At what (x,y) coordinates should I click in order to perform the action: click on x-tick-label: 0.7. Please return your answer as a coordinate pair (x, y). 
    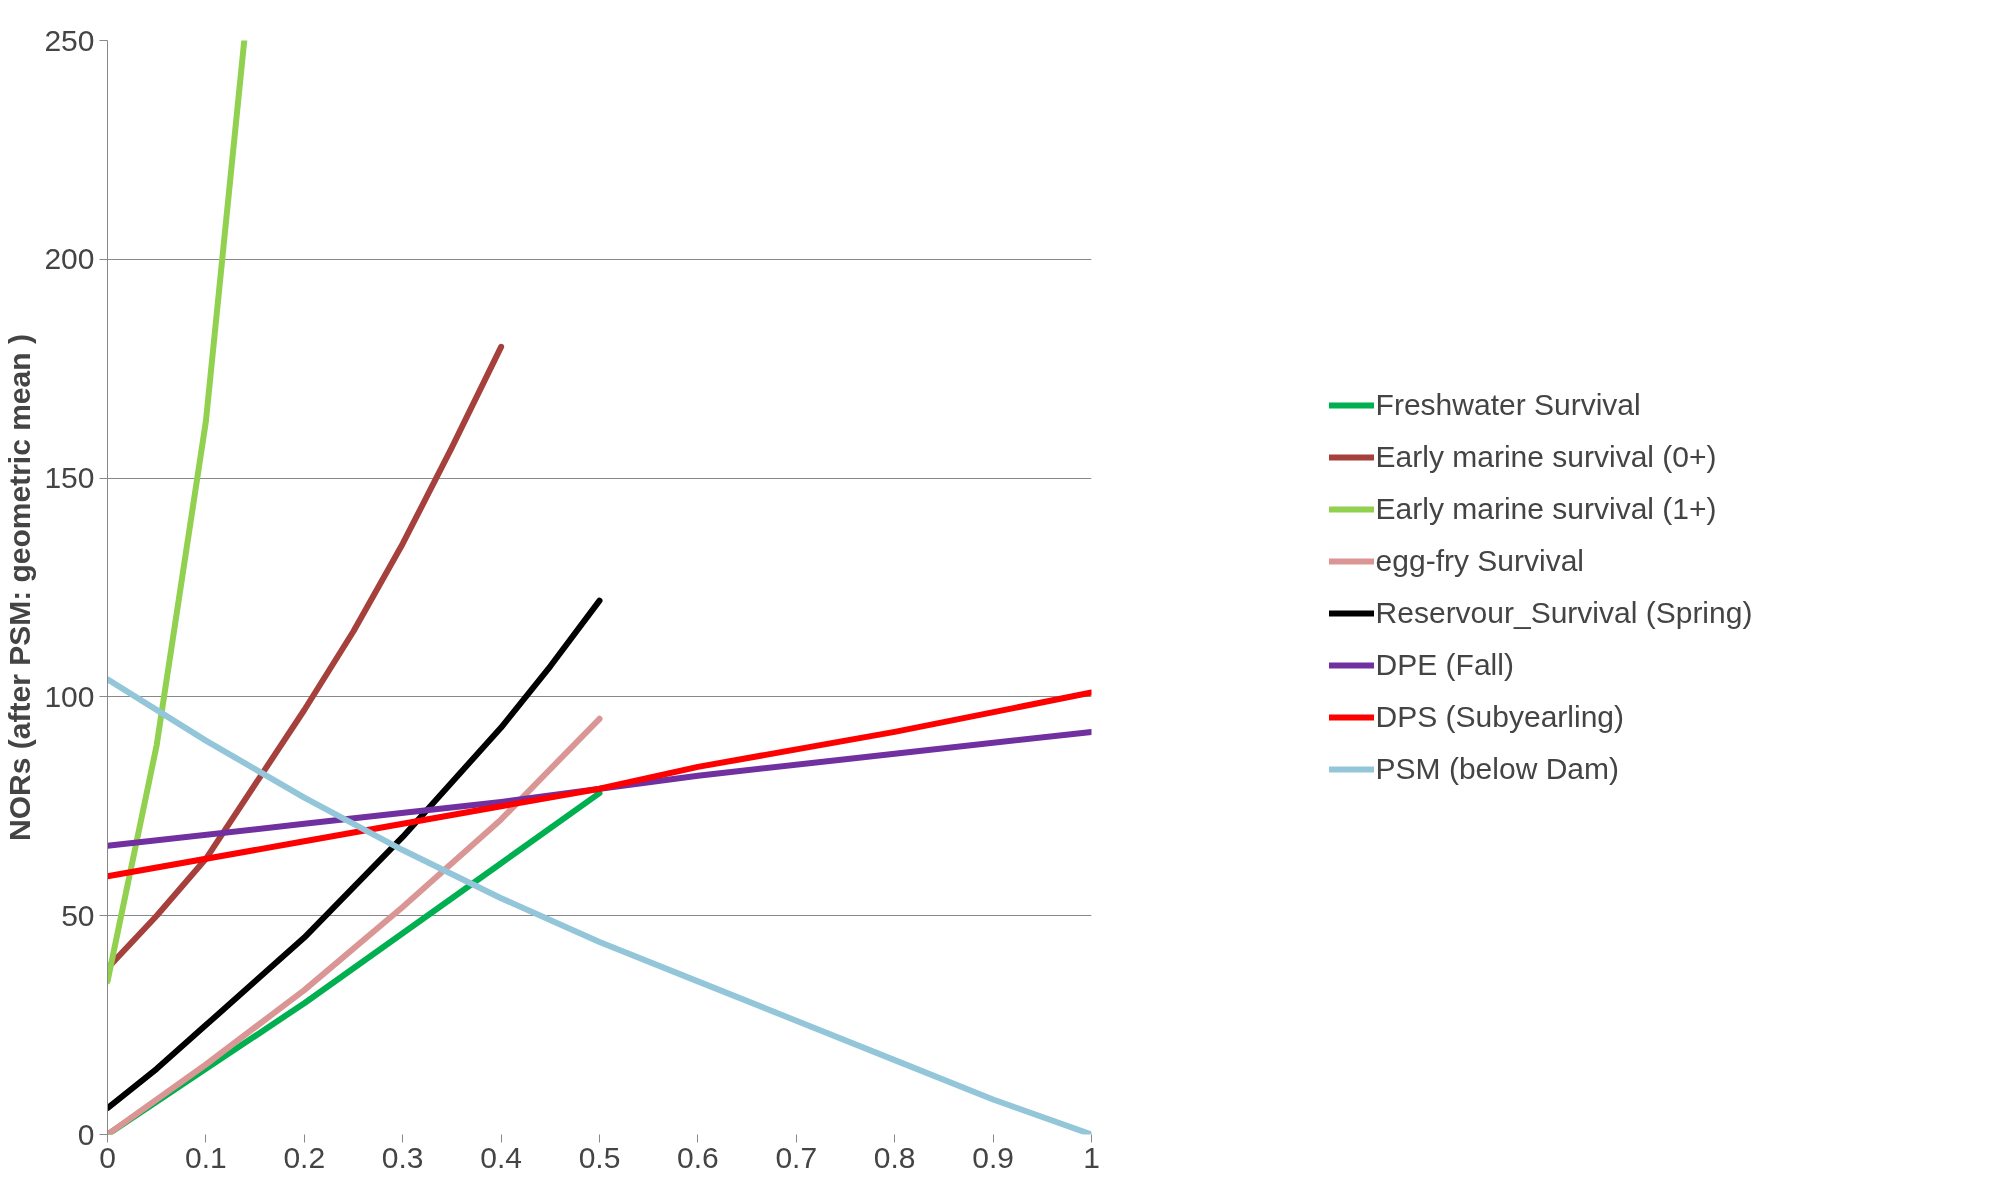
    Looking at the image, I should click on (796, 1157).